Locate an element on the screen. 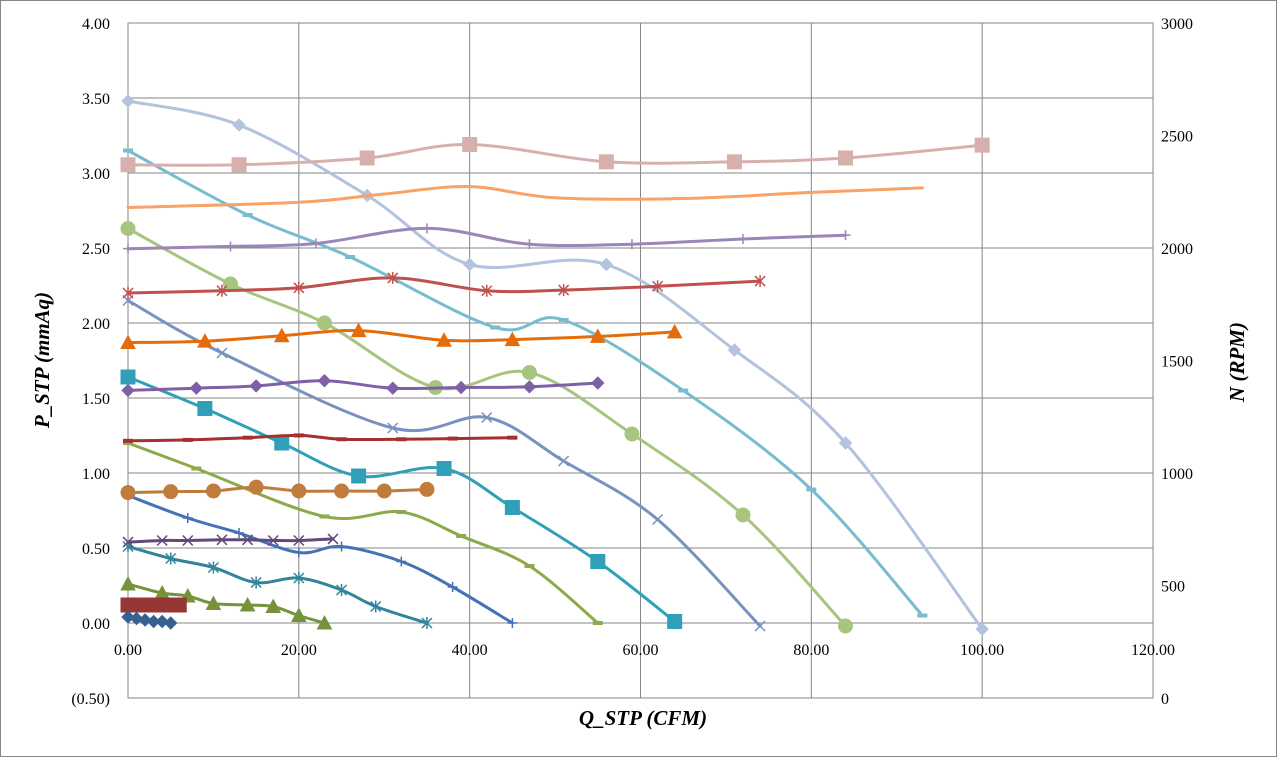 Image resolution: width=1277 pixels, height=762 pixels. y-tick-label: 3.00 is located at coordinates (96, 174).